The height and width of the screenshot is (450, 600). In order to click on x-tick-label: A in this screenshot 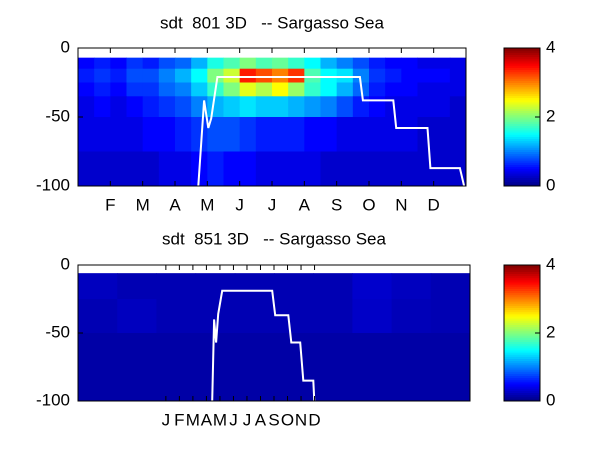, I will do `click(305, 204)`.